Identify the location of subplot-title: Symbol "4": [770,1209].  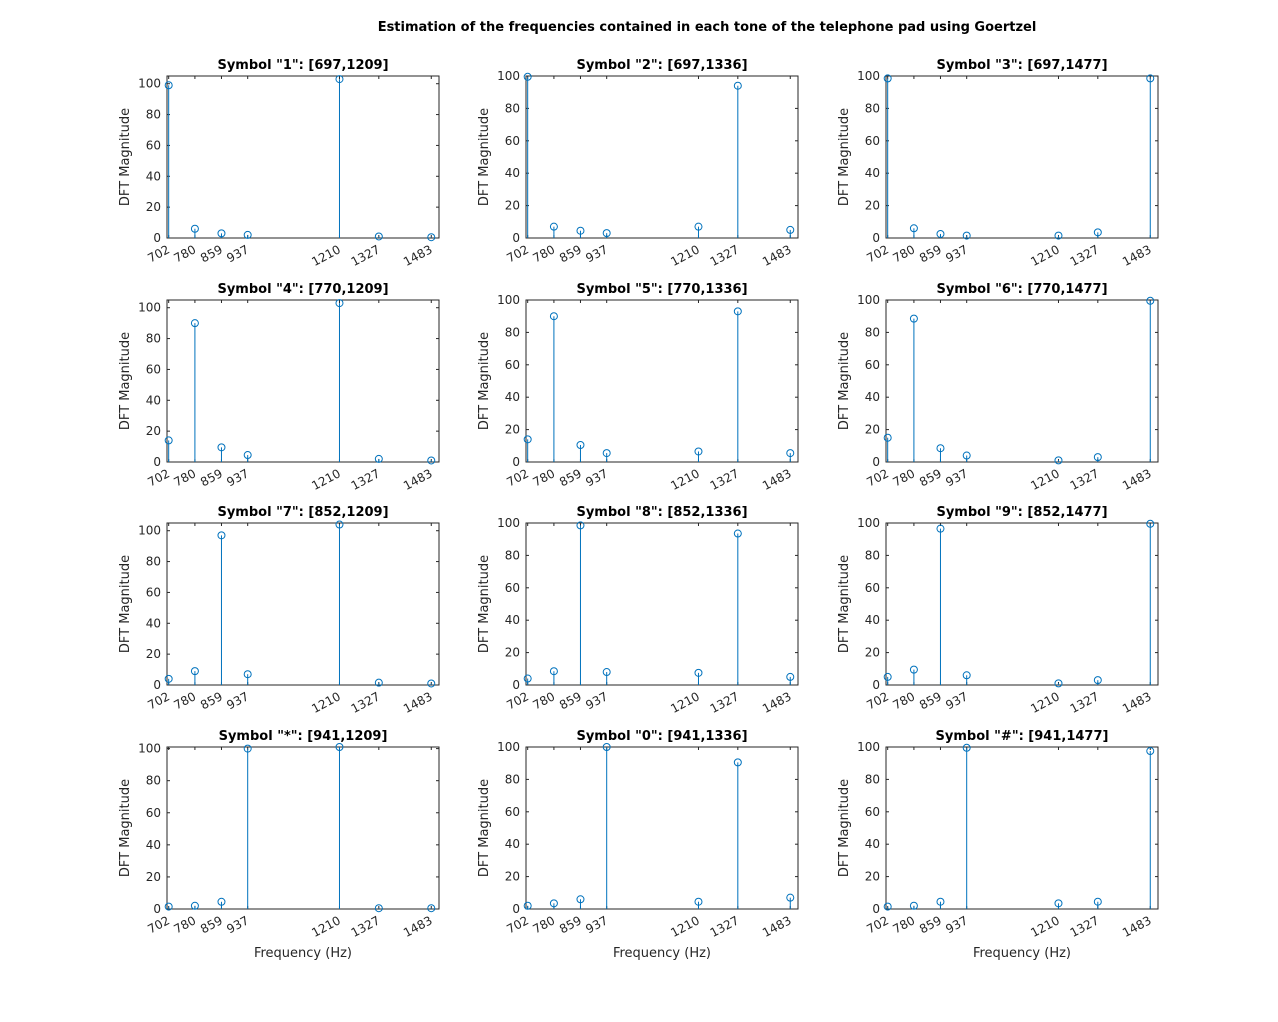
(302, 289).